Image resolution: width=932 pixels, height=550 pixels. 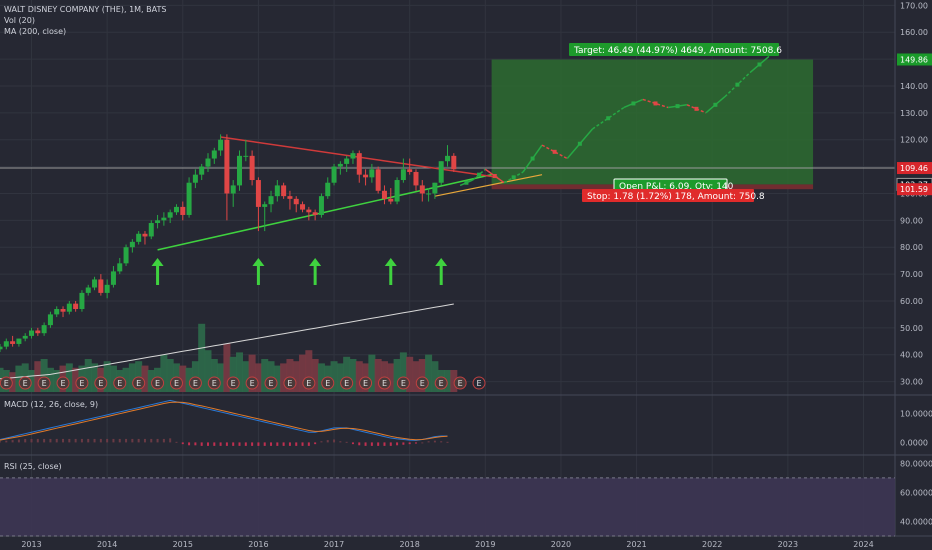 What do you see at coordinates (916, 413) in the screenshot?
I see `macd-tick-label: 10.0000` at bounding box center [916, 413].